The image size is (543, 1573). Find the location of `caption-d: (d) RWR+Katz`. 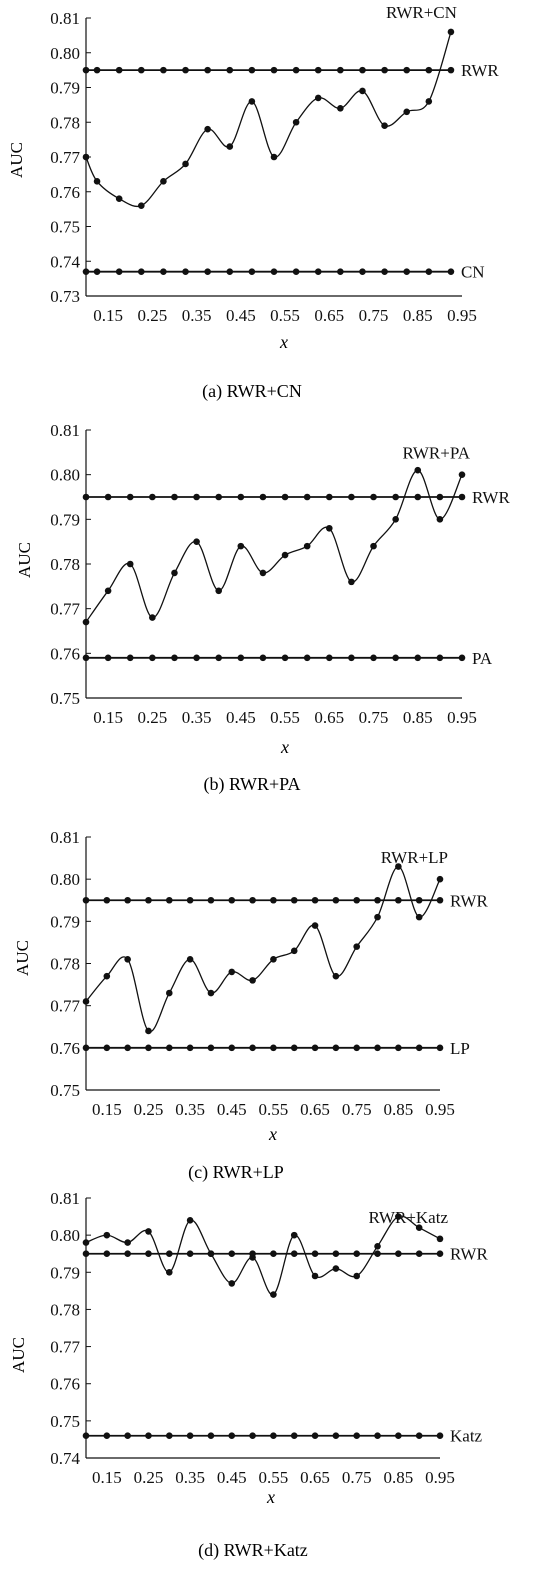

caption-d: (d) RWR+Katz is located at coordinates (253, 1550).